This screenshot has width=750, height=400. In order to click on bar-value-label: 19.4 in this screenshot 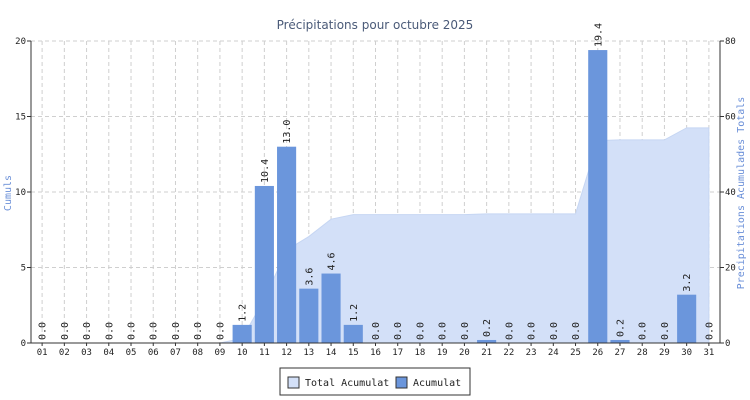, I will do `click(598, 35)`.